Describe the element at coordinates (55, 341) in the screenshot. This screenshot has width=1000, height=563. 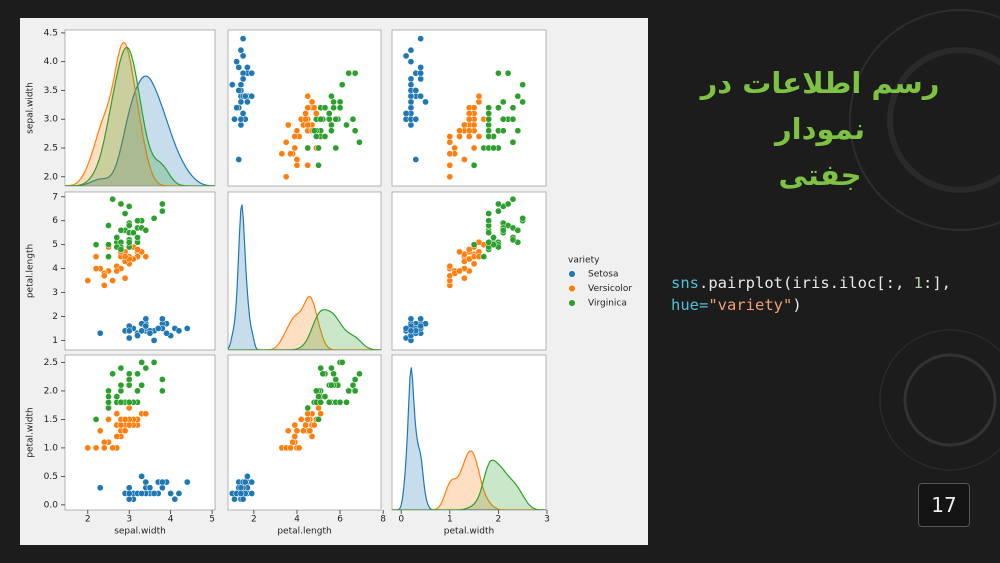
I see `y-tick-label: 1` at that location.